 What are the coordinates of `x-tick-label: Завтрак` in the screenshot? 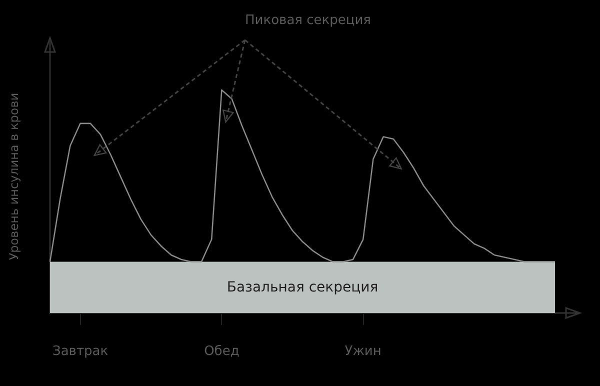 It's located at (80, 351).